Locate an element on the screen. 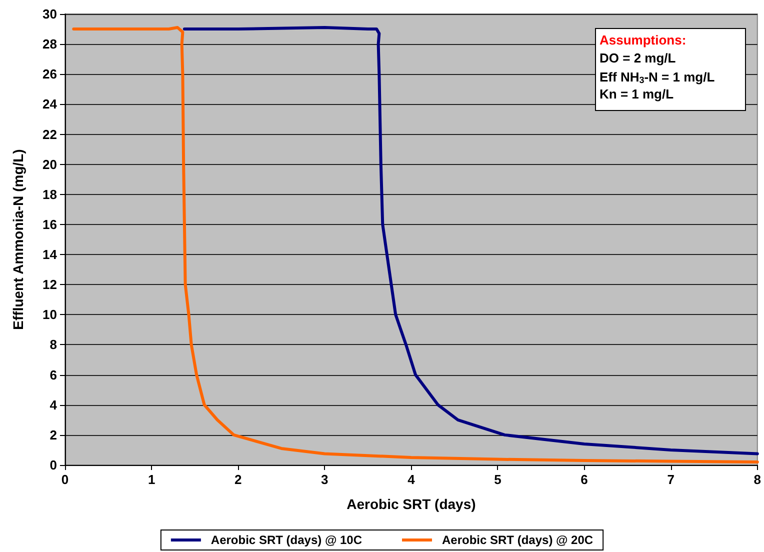 Image resolution: width=764 pixels, height=552 pixels. x-tick-label: 4 is located at coordinates (412, 479).